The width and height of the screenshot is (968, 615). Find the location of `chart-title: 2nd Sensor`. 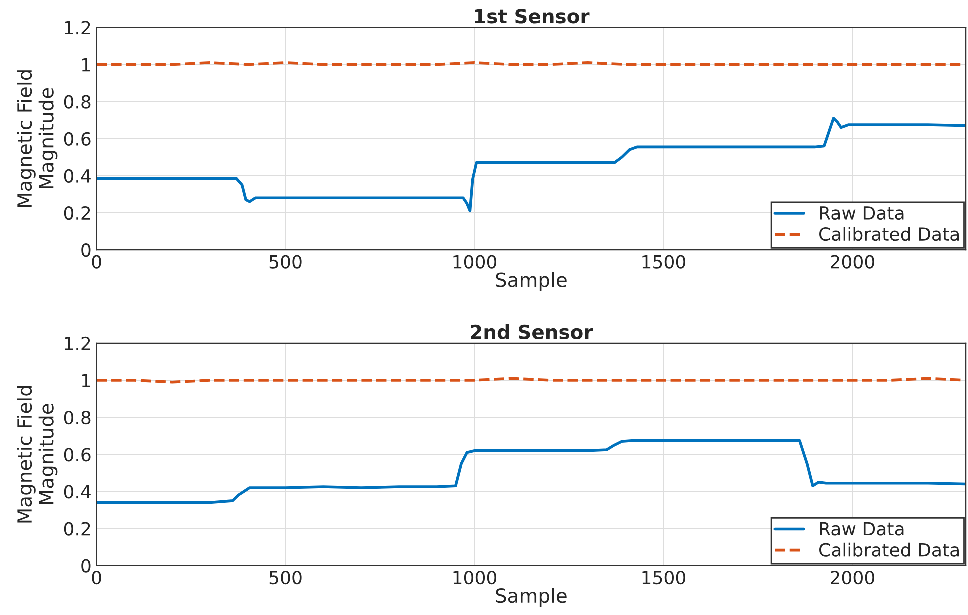

chart-title: 2nd Sensor is located at coordinates (532, 332).